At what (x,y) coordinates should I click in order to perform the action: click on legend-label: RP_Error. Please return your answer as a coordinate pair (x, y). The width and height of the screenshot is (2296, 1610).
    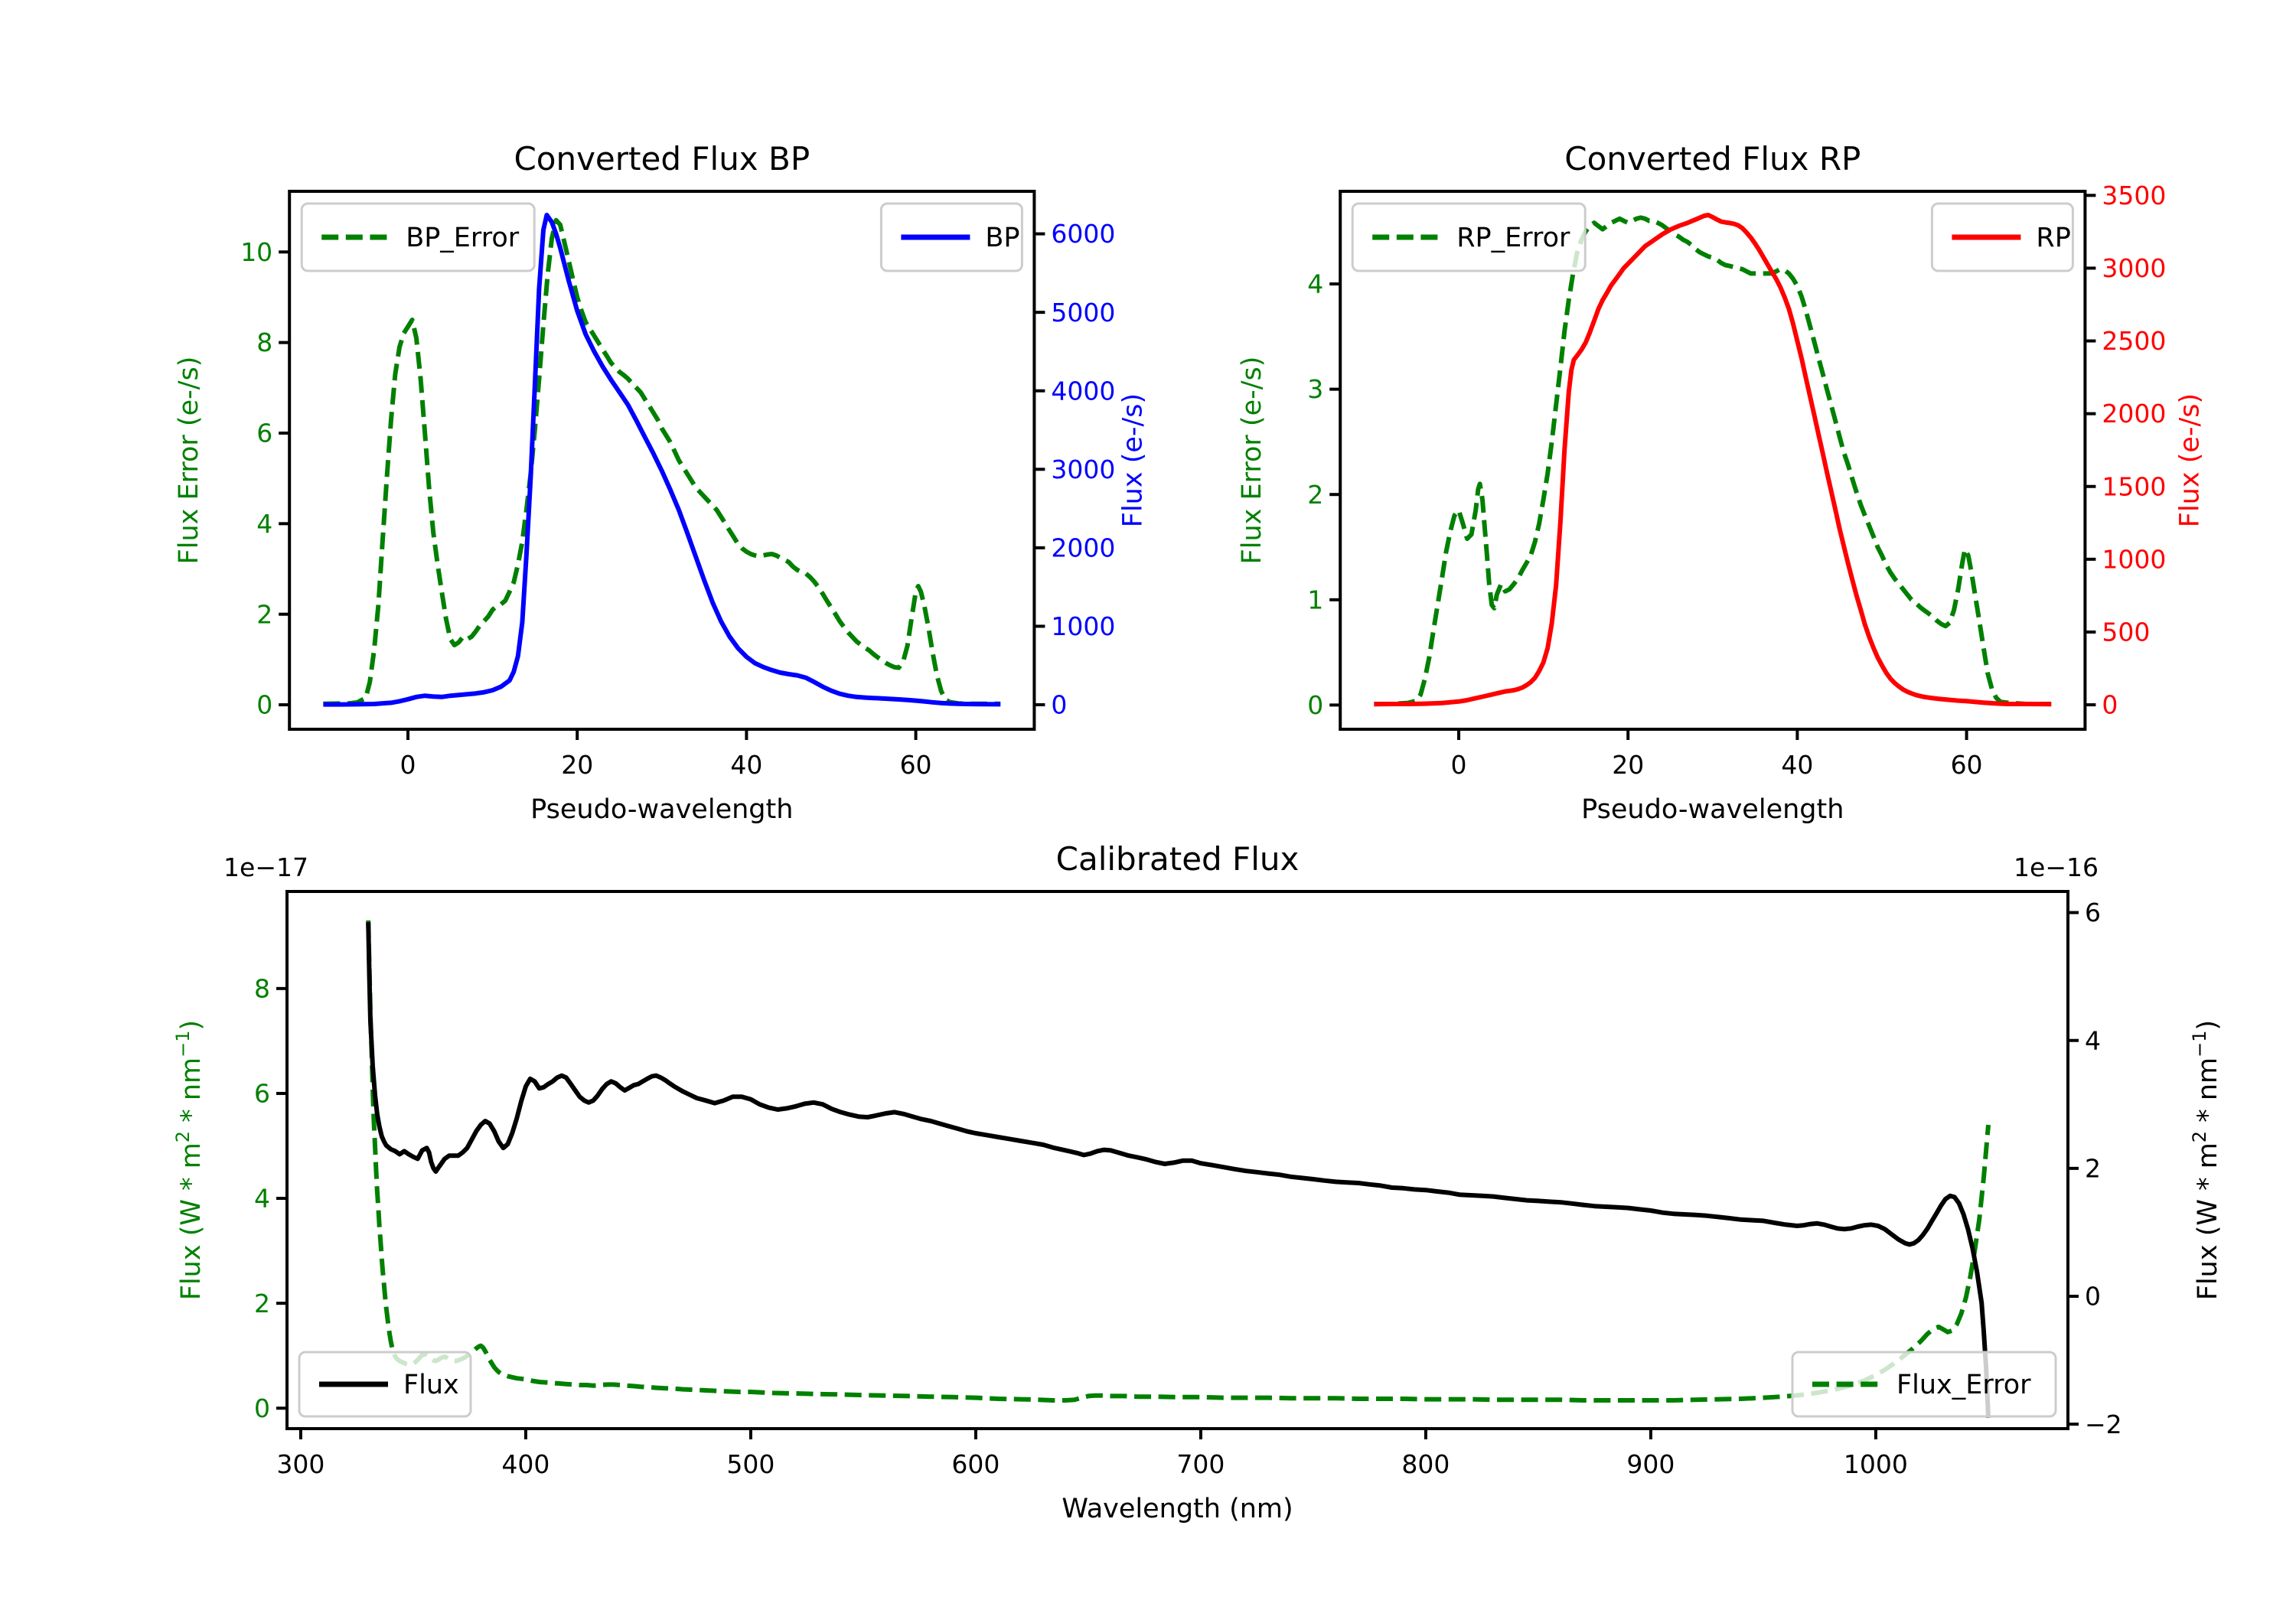
    Looking at the image, I should click on (1513, 238).